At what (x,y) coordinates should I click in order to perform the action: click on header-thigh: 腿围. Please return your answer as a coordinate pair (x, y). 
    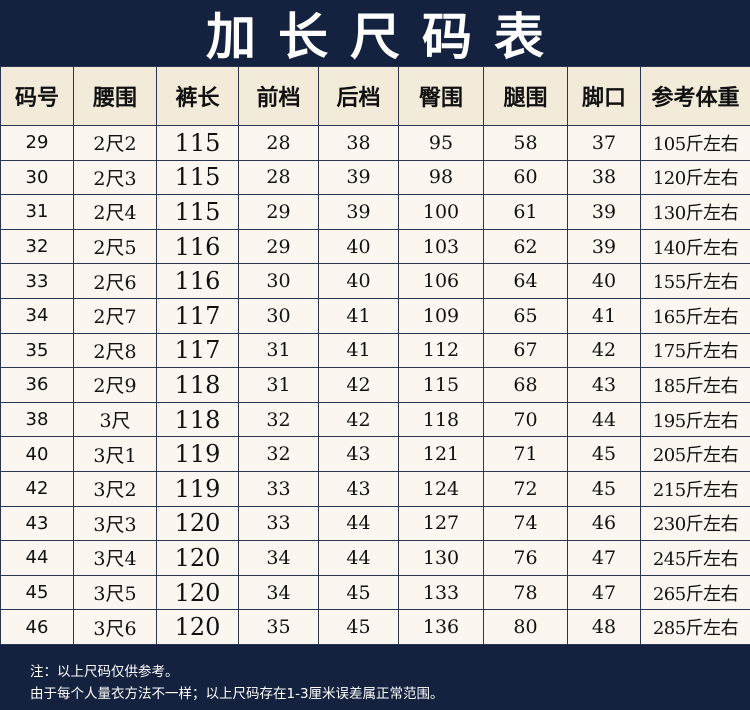
    Looking at the image, I should click on (525, 96).